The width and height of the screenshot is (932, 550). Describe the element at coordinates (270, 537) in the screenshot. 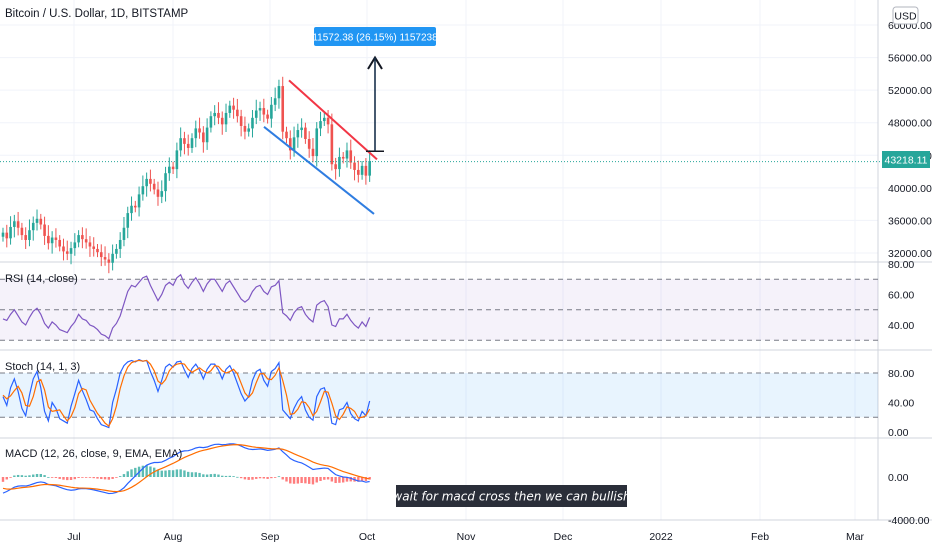

I see `time-tick-label: Sep` at that location.